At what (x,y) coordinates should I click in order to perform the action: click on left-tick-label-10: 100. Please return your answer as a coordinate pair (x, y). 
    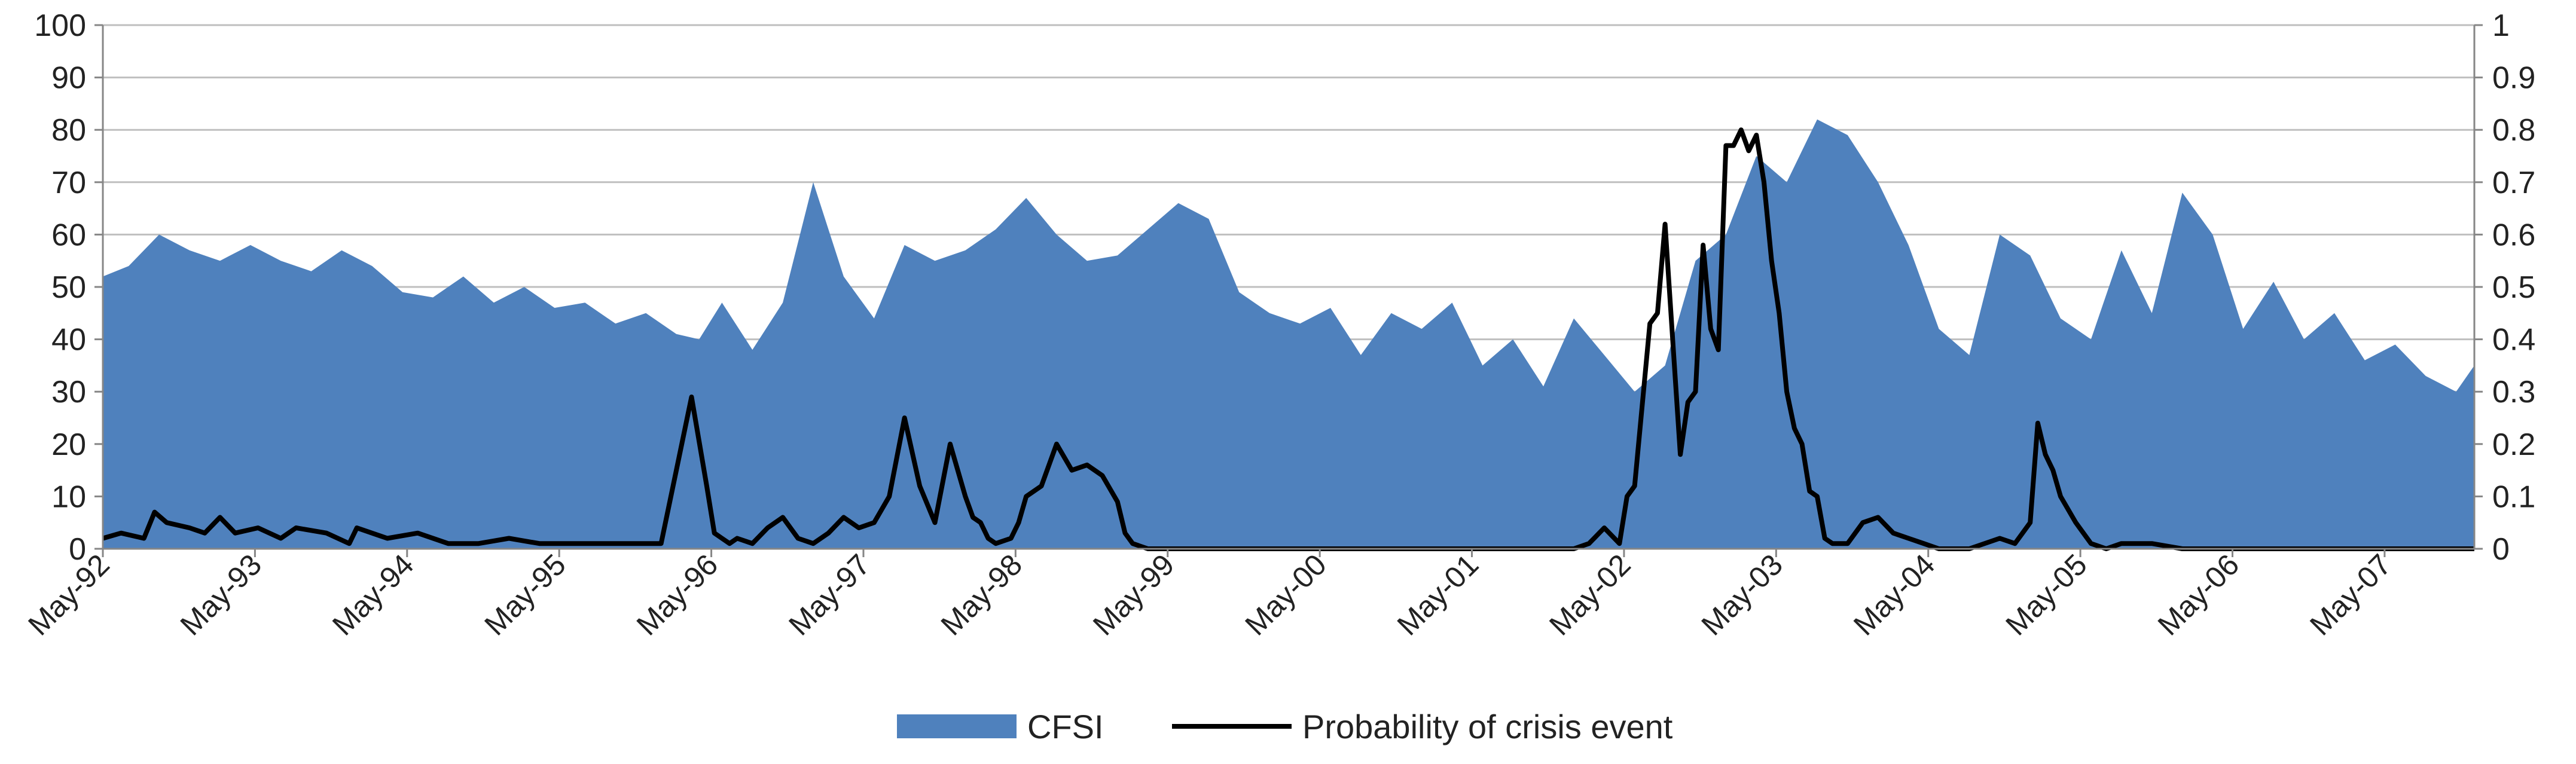
    Looking at the image, I should click on (60, 25).